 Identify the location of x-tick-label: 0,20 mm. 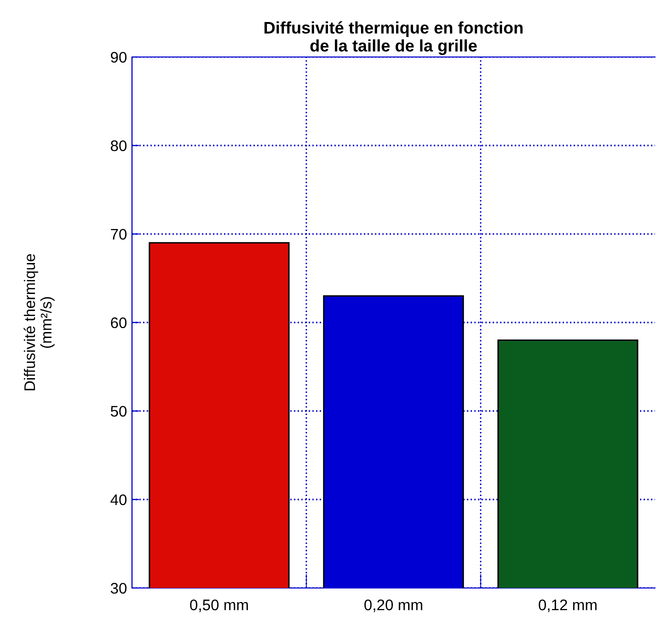
(393, 606).